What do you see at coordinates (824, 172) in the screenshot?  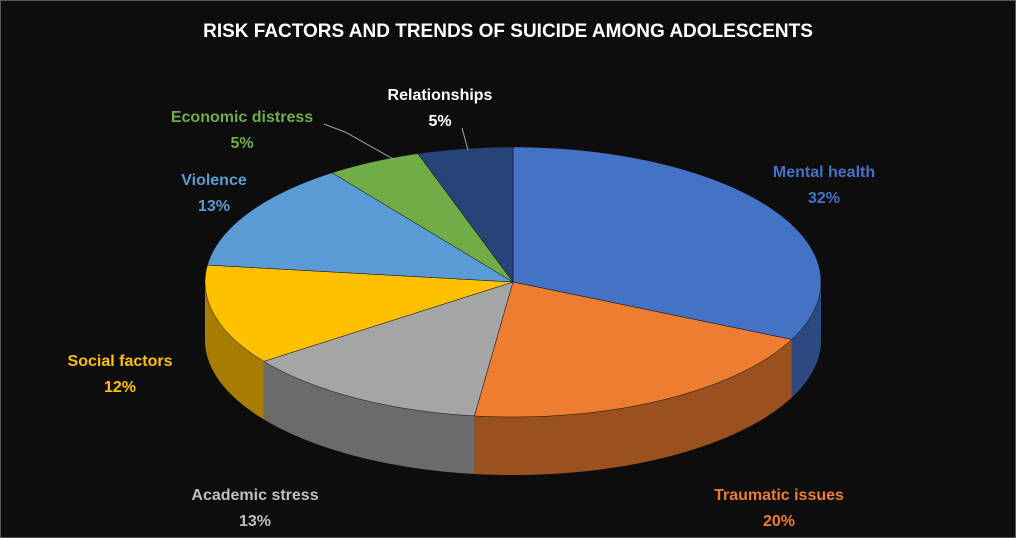 I see `label-name: Mental health` at bounding box center [824, 172].